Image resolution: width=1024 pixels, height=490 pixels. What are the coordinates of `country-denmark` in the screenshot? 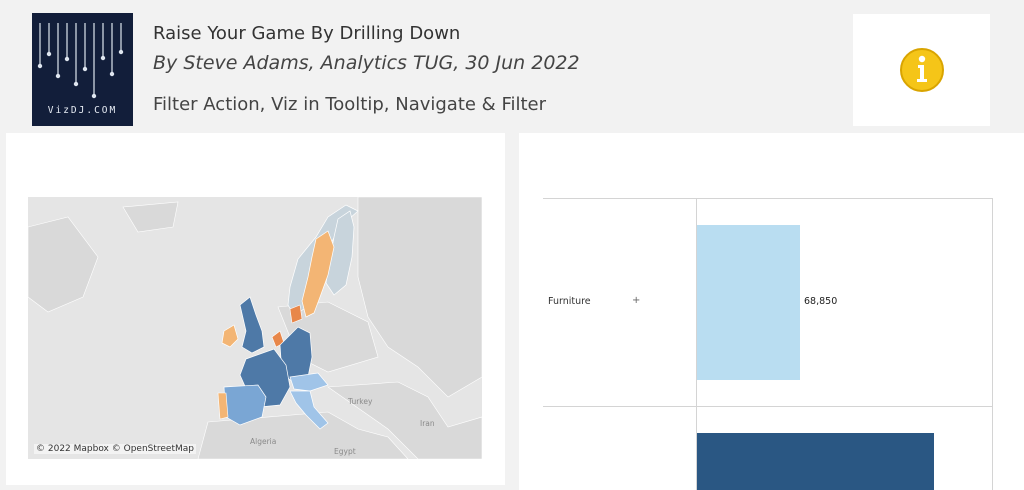 It's located at (296, 314).